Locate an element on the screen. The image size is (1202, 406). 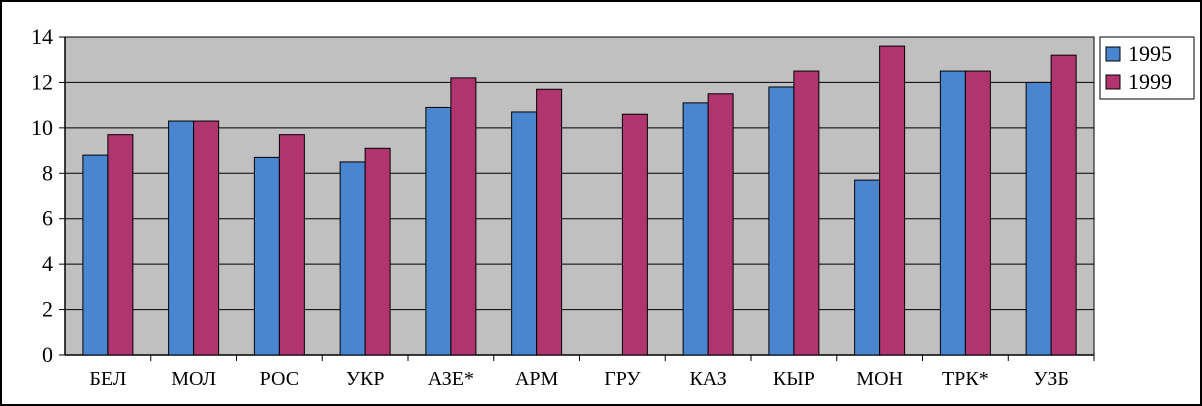
x-tick-label: АЗЕ* is located at coordinates (451, 379).